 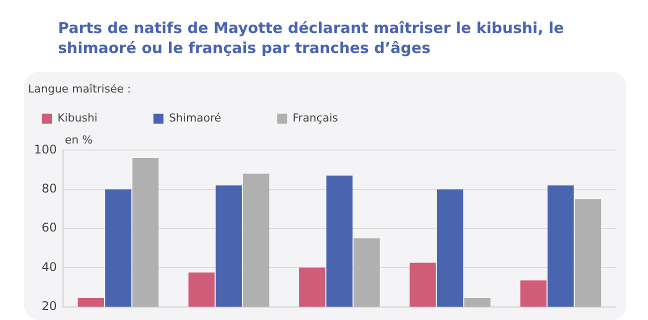 I want to click on y-tick-label: 20, so click(x=49, y=305).